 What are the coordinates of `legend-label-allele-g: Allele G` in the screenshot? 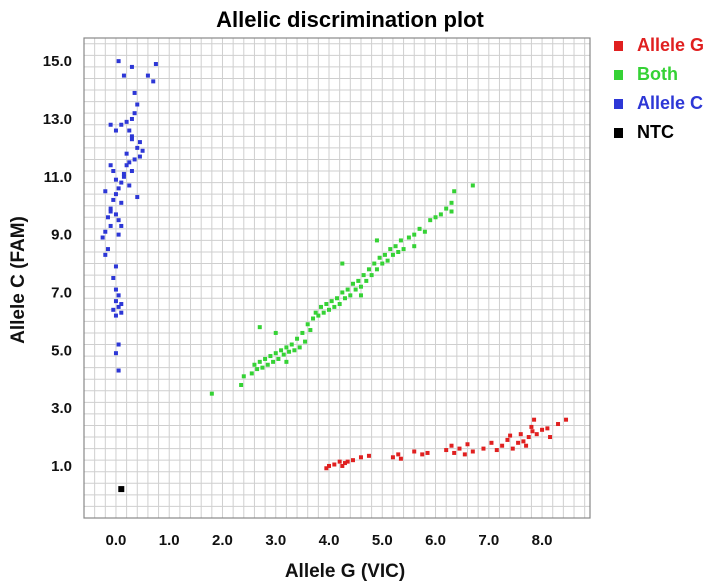 It's located at (670, 45).